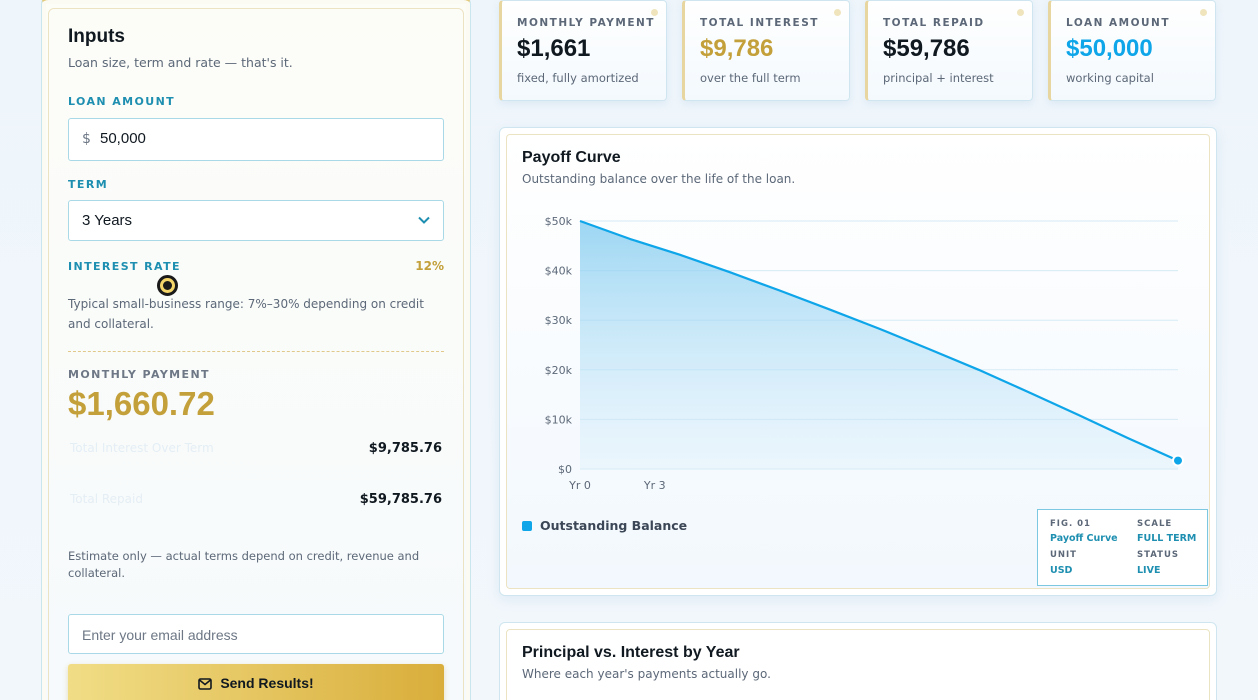  I want to click on y-tick-label: $40k, so click(559, 271).